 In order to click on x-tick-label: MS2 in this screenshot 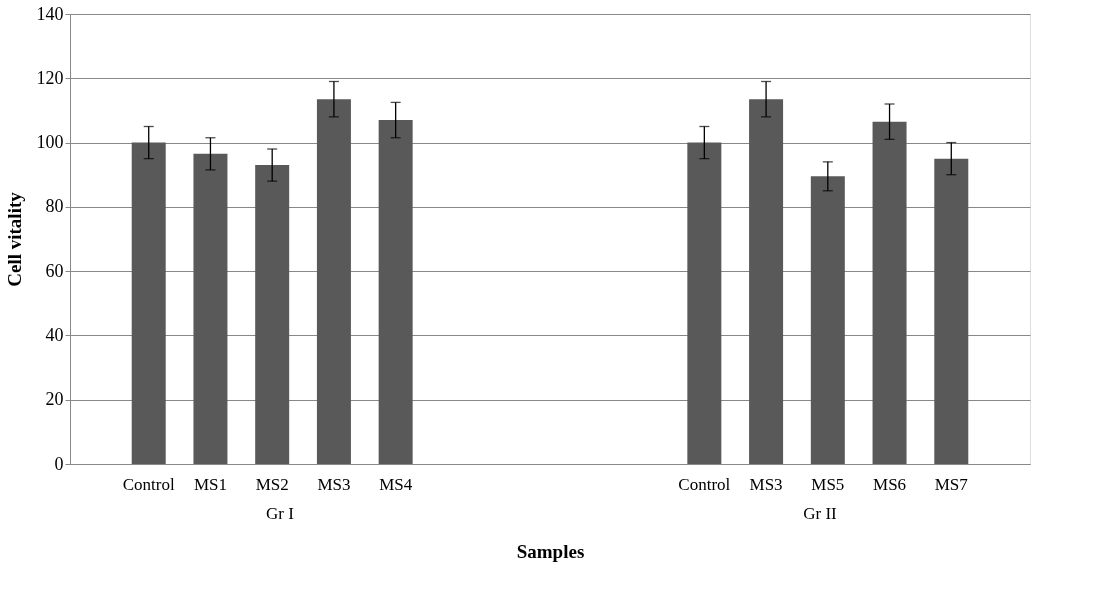, I will do `click(272, 484)`.